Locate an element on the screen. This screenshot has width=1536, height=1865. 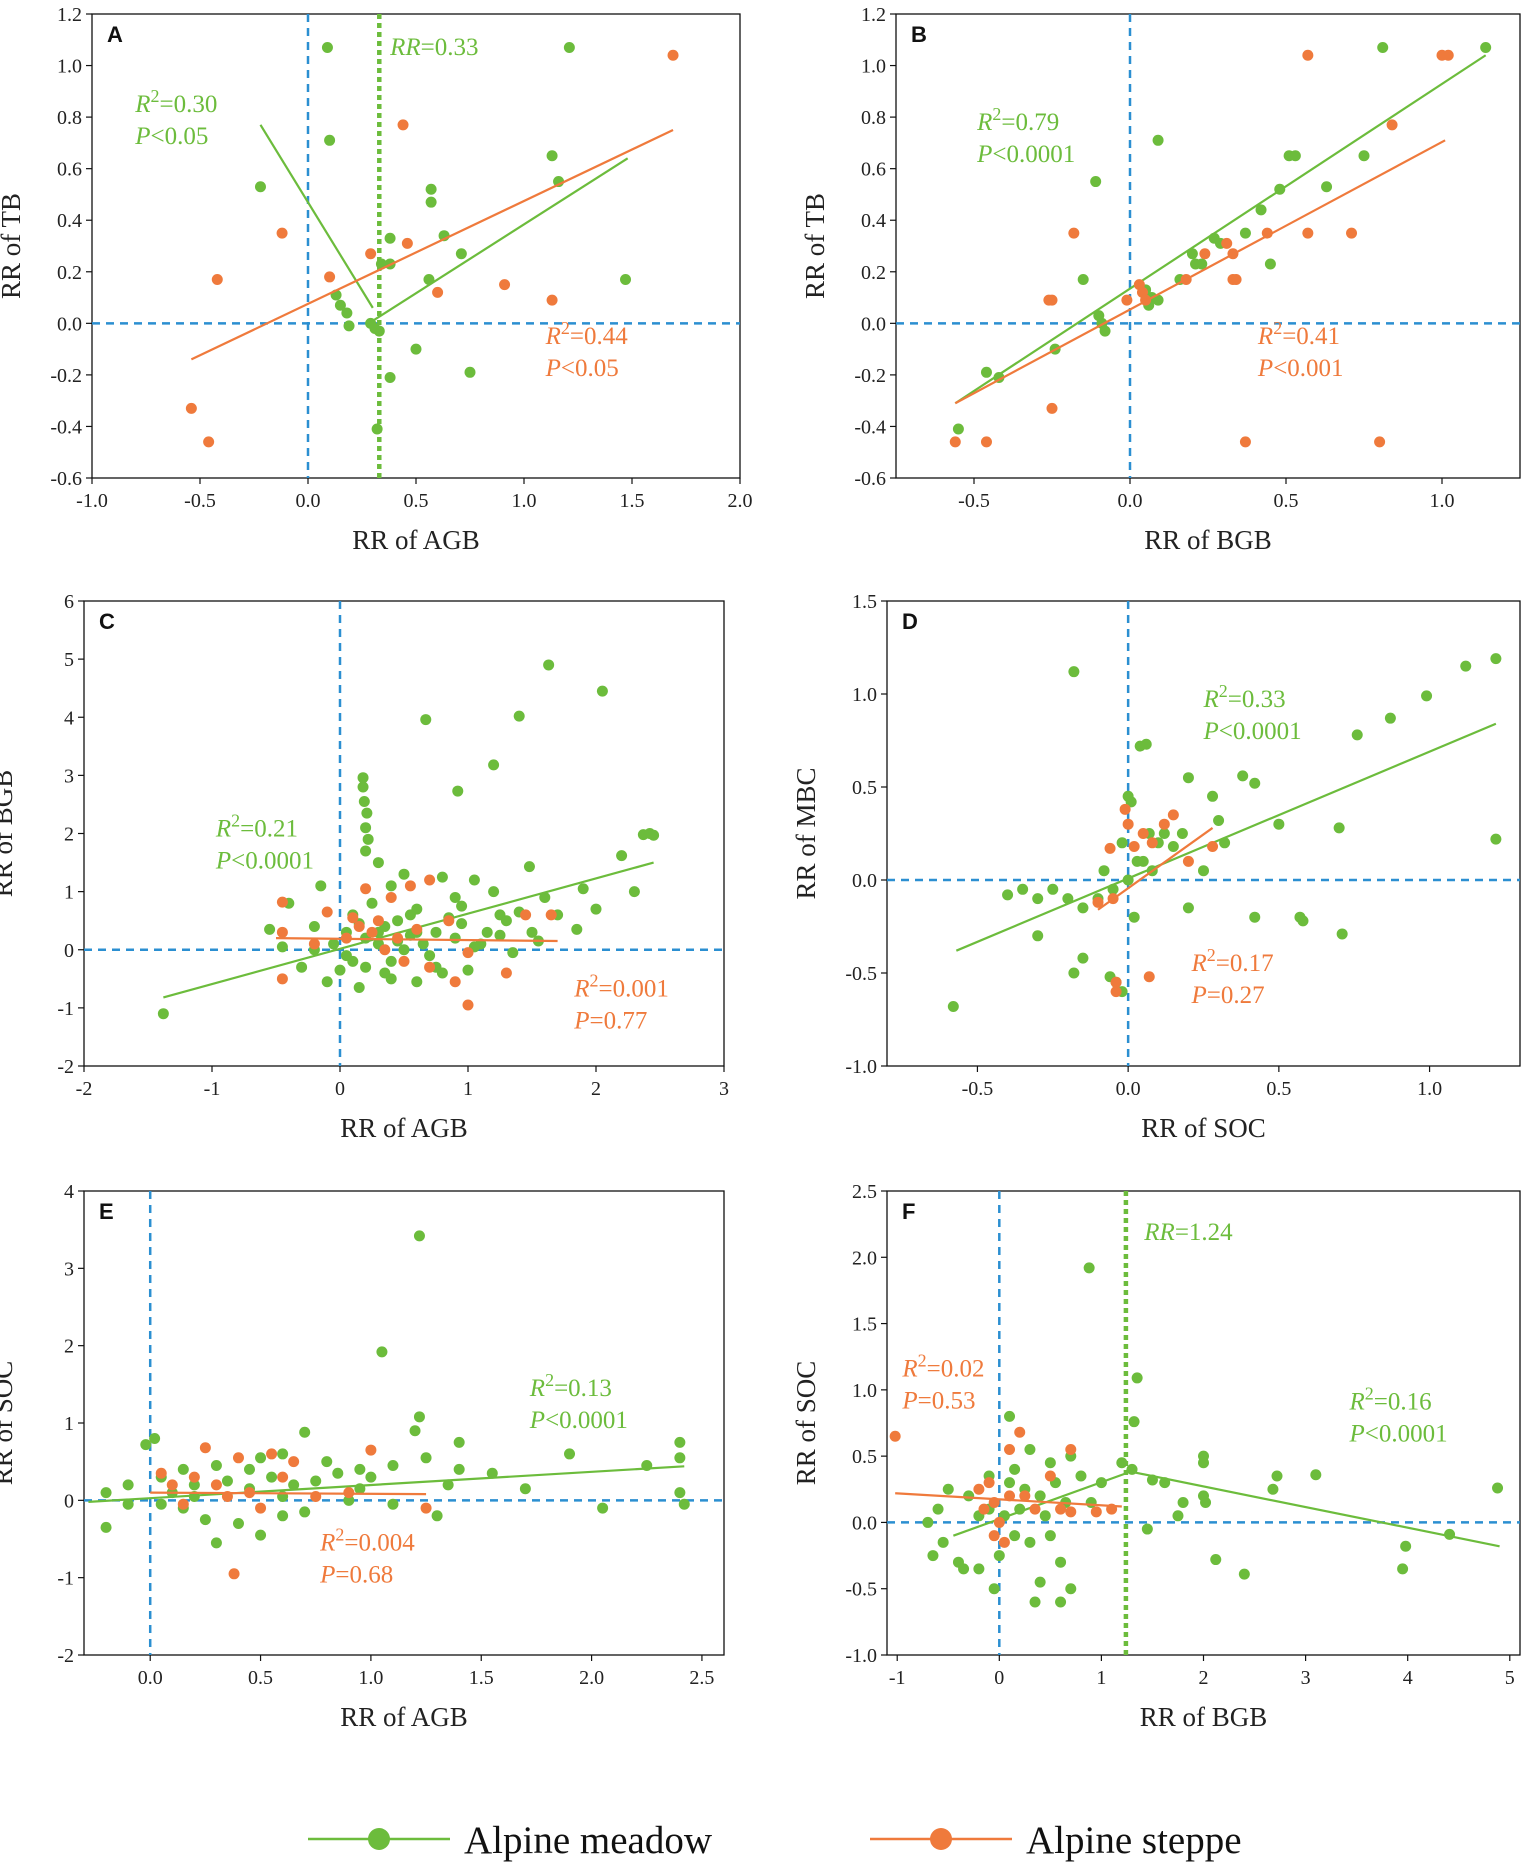
x-tick-label: 0.5 is located at coordinates (1286, 501).